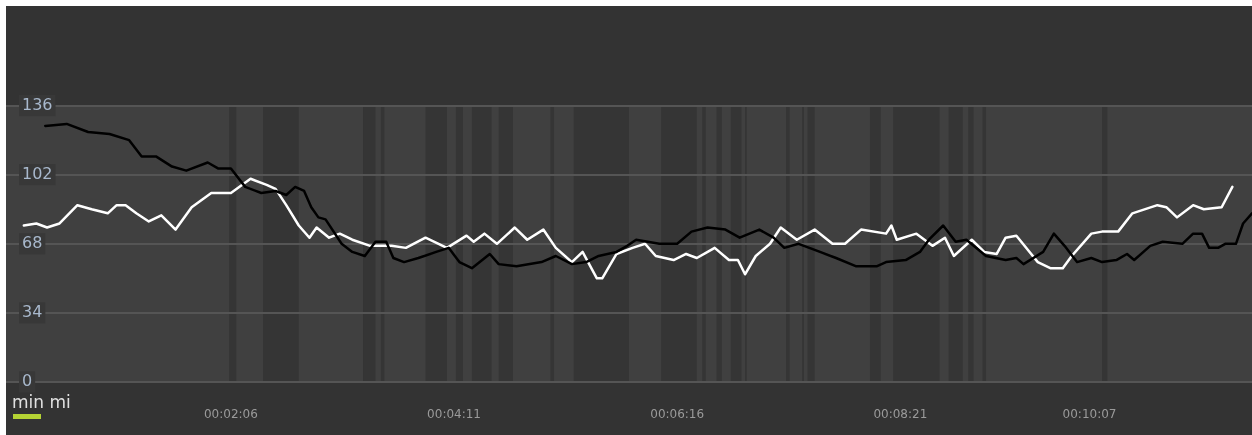  Describe the element at coordinates (454, 414) in the screenshot. I see `x-tick-label: 00:04:11` at that location.